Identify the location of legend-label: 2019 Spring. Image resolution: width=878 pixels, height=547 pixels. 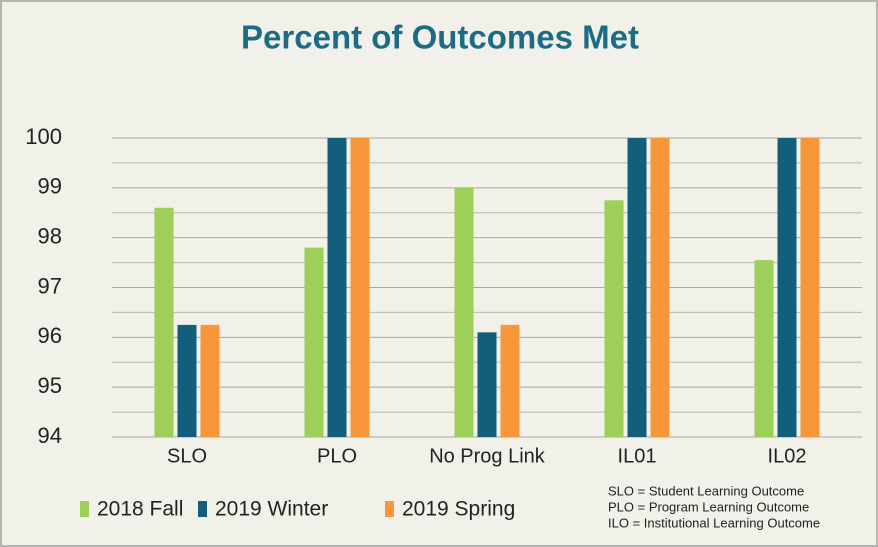
(458, 509).